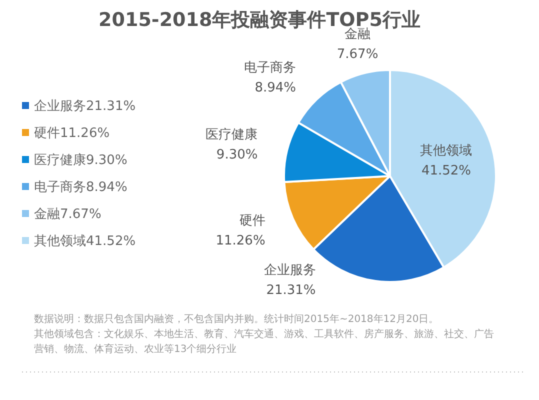  I want to click on slice-label: 企业服务, so click(290, 270).